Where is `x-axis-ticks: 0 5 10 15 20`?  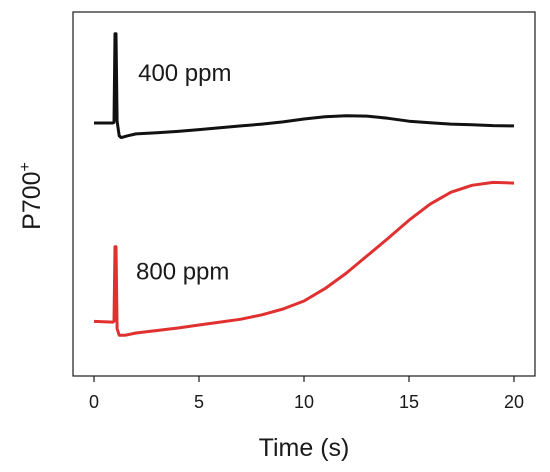 x-axis-ticks: 0 5 10 15 20 is located at coordinates (306, 394).